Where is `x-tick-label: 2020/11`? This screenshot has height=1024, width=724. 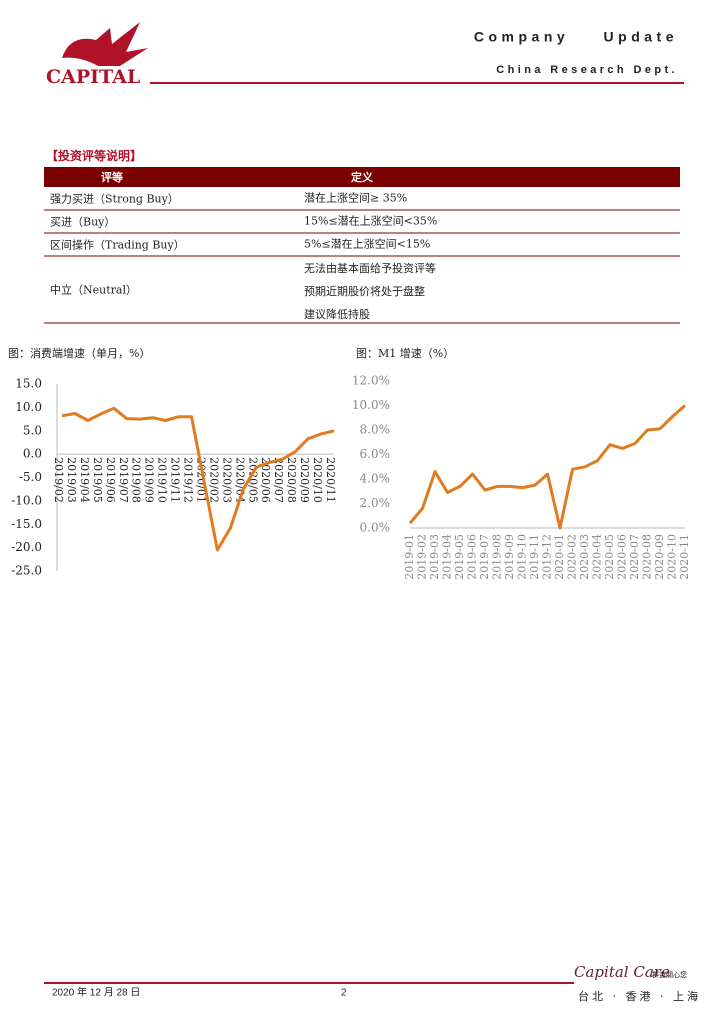
x-tick-label: 2020/11 is located at coordinates (330, 480).